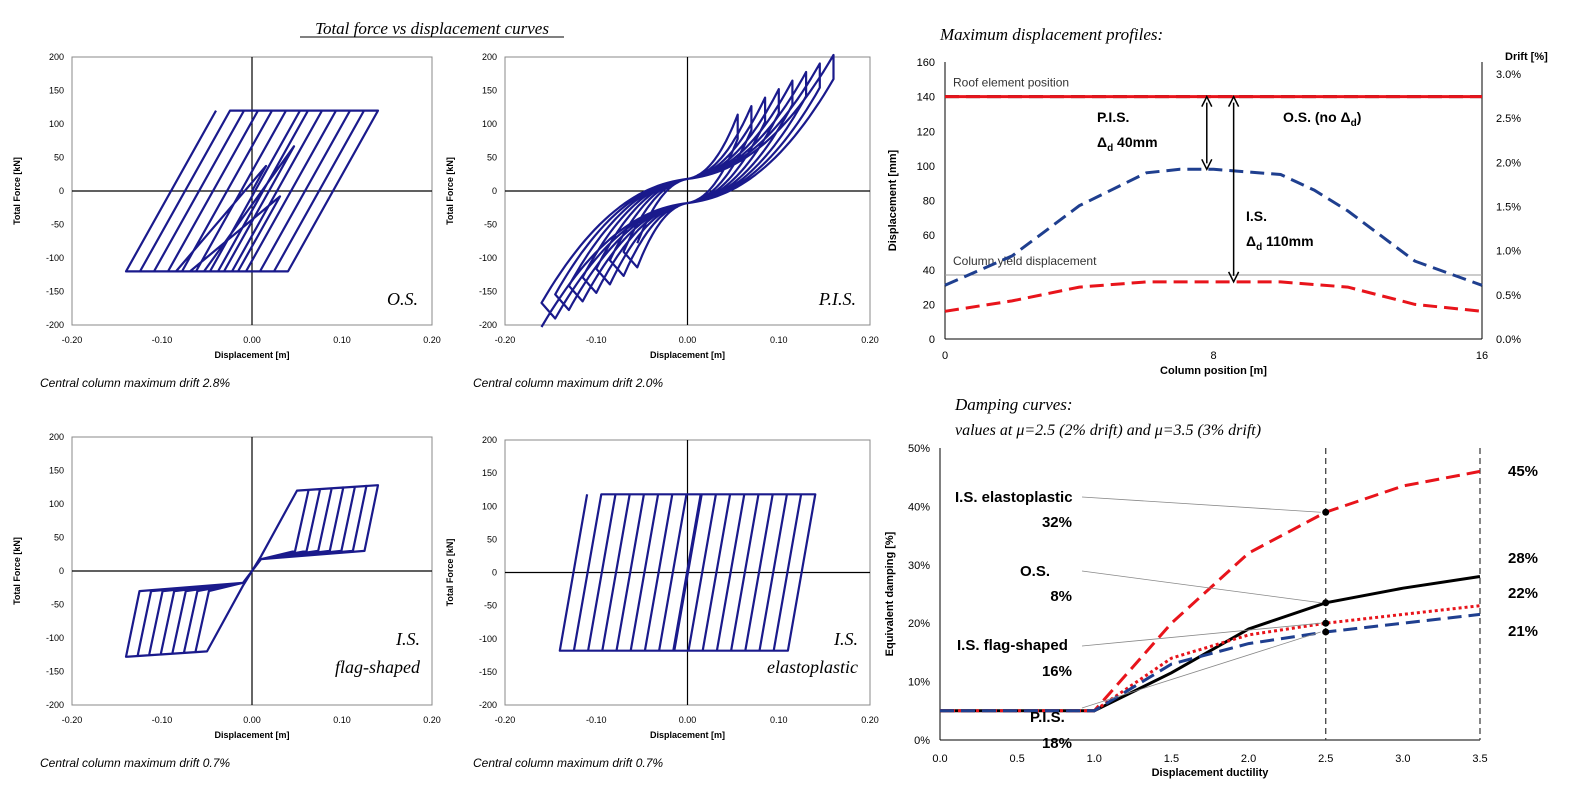 The image size is (1577, 802). Describe the element at coordinates (1256, 216) in the screenshot. I see `annotation-title: I.S.` at that location.